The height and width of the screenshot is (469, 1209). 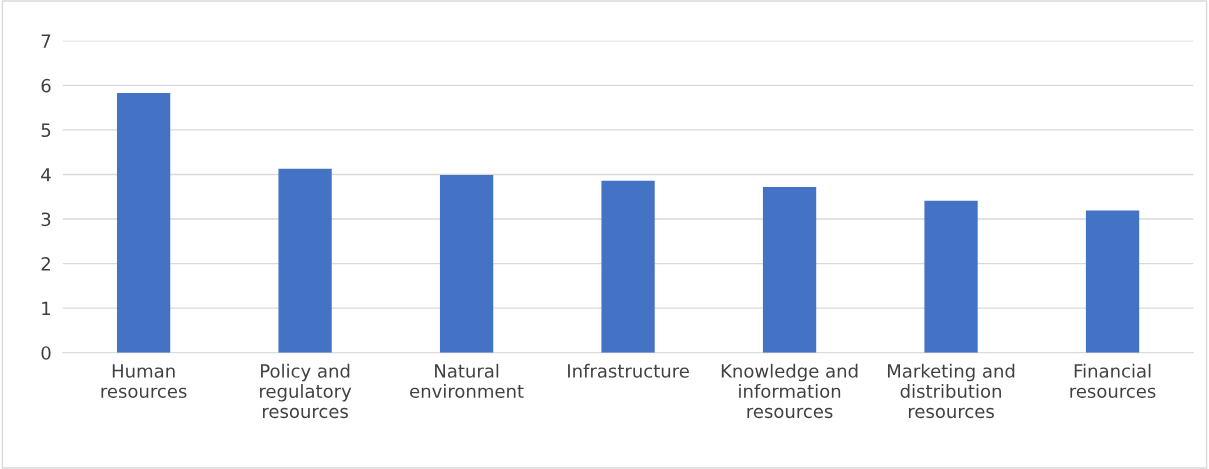 I want to click on x-tick-label: Human resources, so click(x=144, y=381).